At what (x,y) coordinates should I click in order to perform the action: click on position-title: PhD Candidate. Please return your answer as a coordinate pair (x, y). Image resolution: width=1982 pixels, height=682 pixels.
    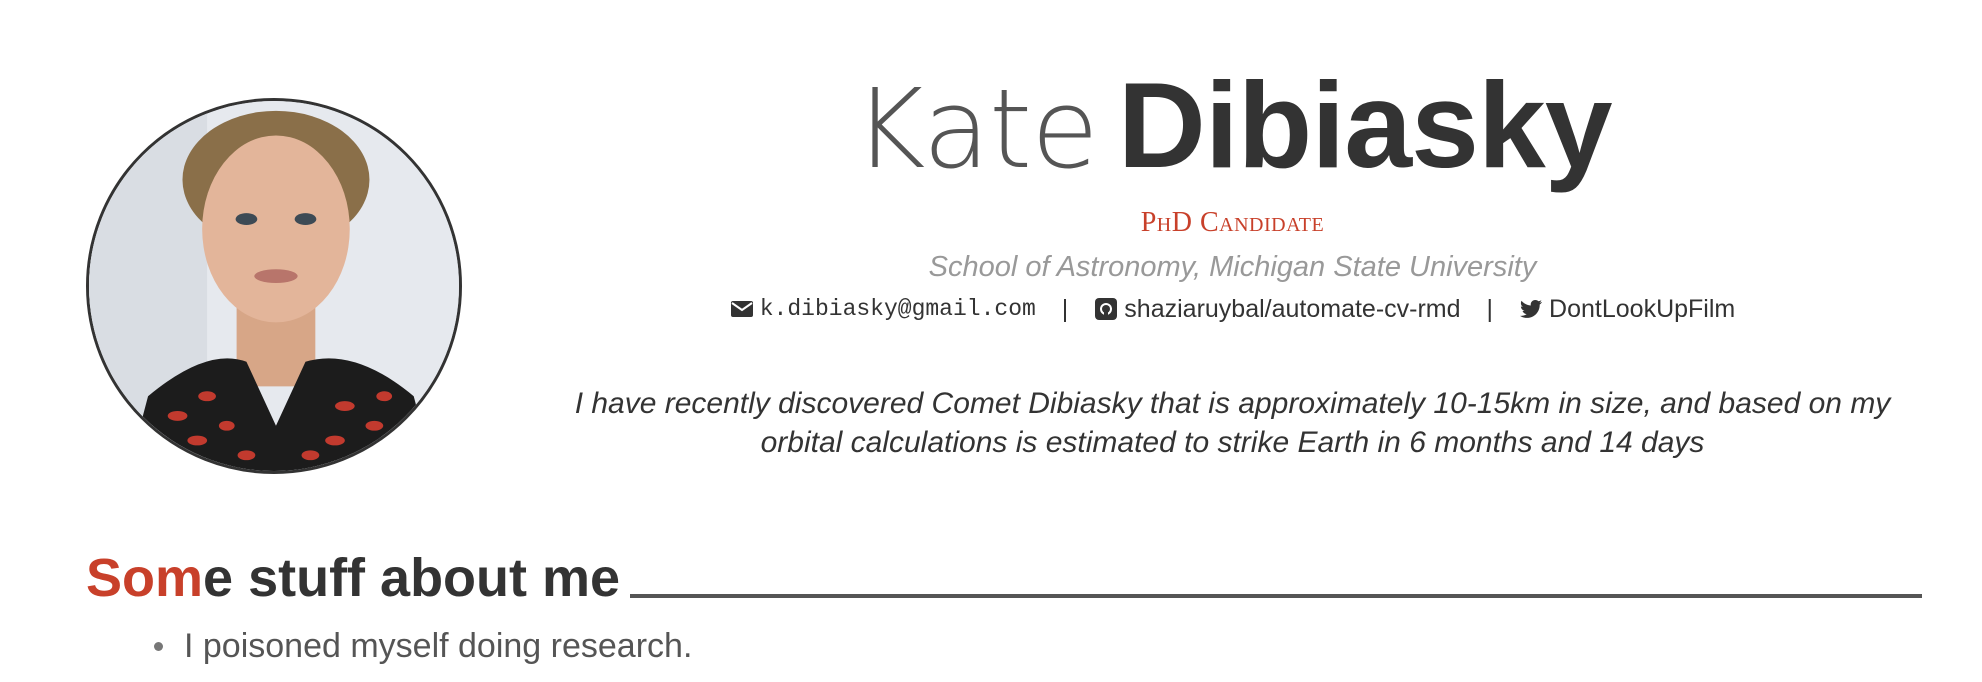
    Looking at the image, I should click on (1232, 222).